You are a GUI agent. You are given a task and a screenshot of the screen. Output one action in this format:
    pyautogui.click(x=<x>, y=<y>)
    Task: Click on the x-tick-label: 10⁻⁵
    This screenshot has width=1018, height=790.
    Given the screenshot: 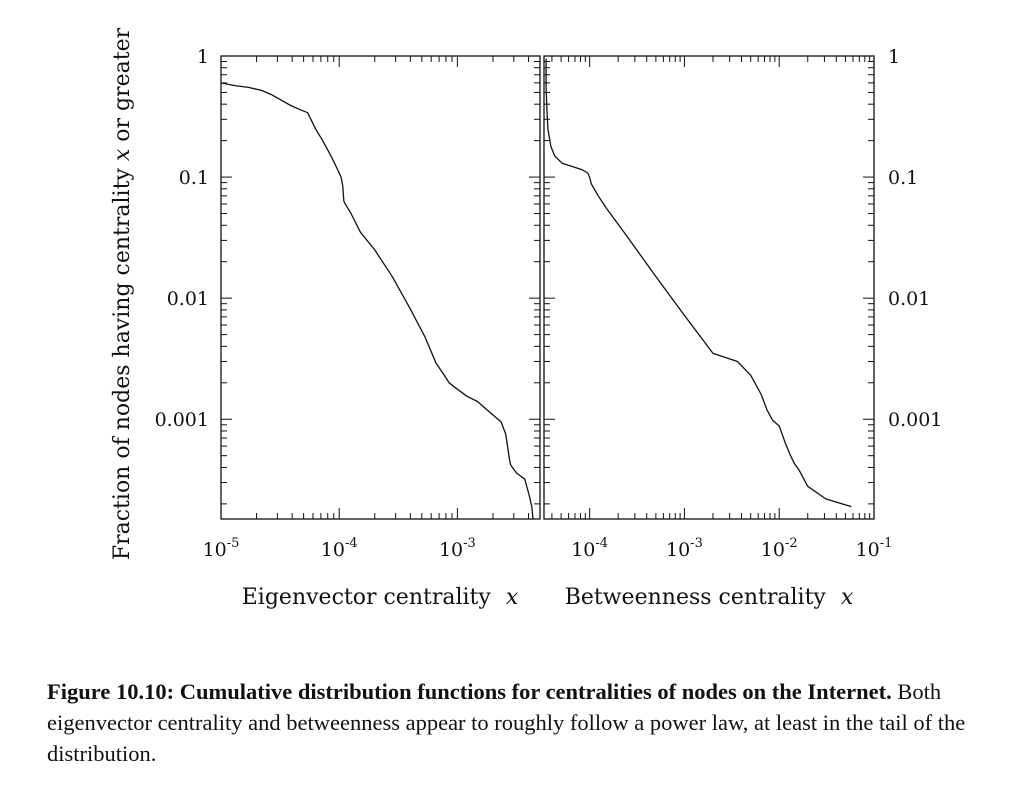 What is the action you would take?
    pyautogui.click(x=221, y=548)
    